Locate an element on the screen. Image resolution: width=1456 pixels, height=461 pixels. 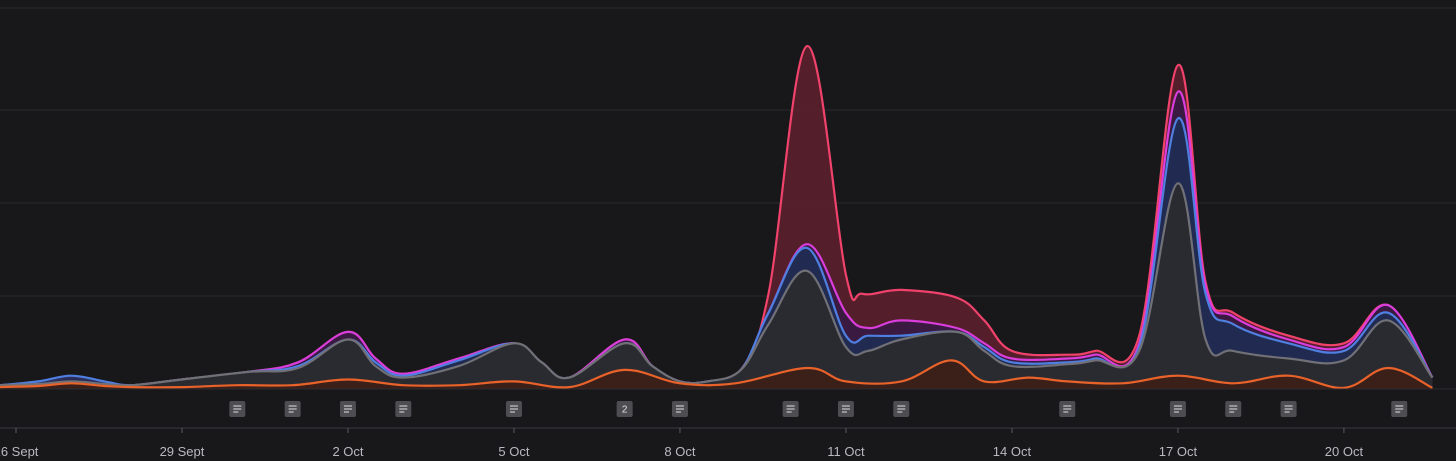
x-tick-label: 26 Sept is located at coordinates (19, 451).